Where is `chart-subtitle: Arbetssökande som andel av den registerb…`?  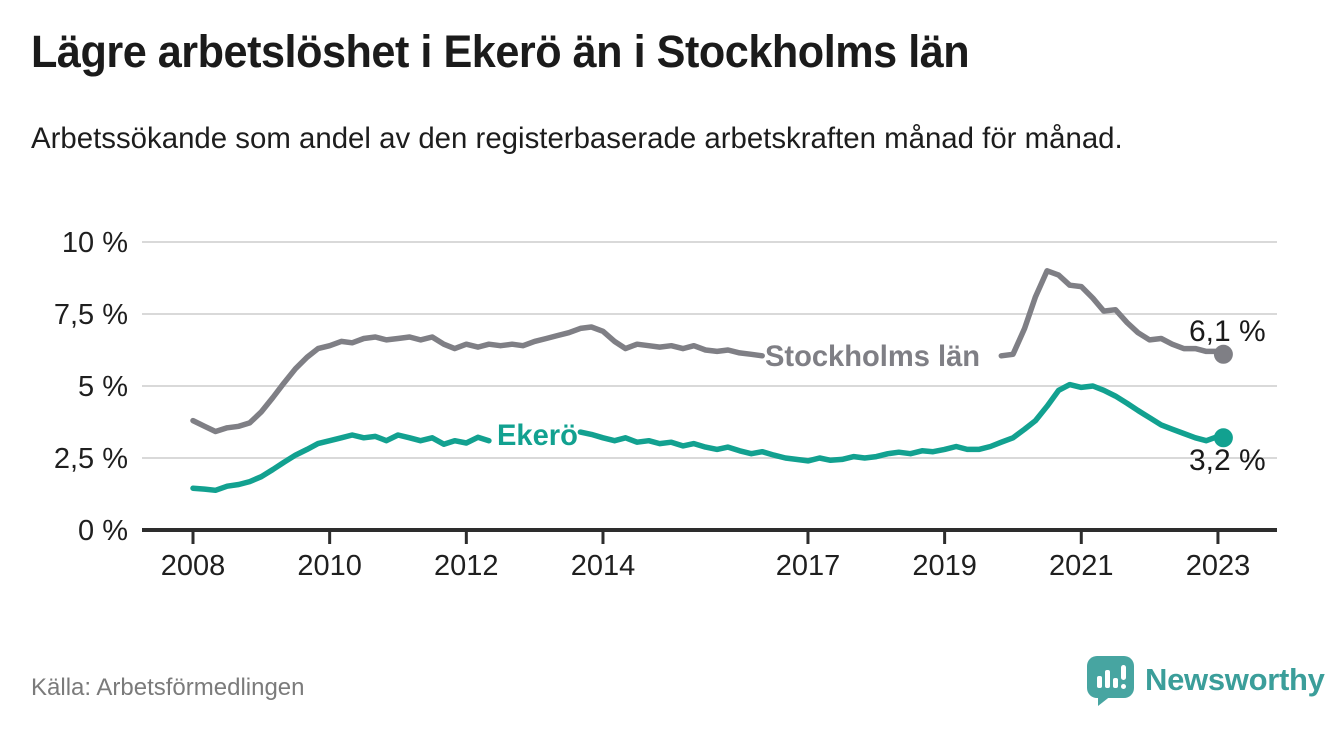 chart-subtitle: Arbetssökande som andel av den registerb… is located at coordinates (577, 138).